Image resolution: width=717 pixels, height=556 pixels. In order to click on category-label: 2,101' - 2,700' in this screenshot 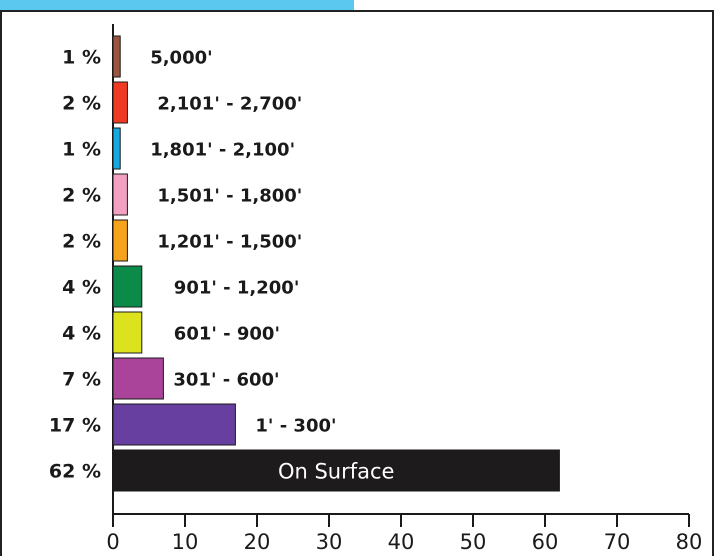, I will do `click(229, 104)`.